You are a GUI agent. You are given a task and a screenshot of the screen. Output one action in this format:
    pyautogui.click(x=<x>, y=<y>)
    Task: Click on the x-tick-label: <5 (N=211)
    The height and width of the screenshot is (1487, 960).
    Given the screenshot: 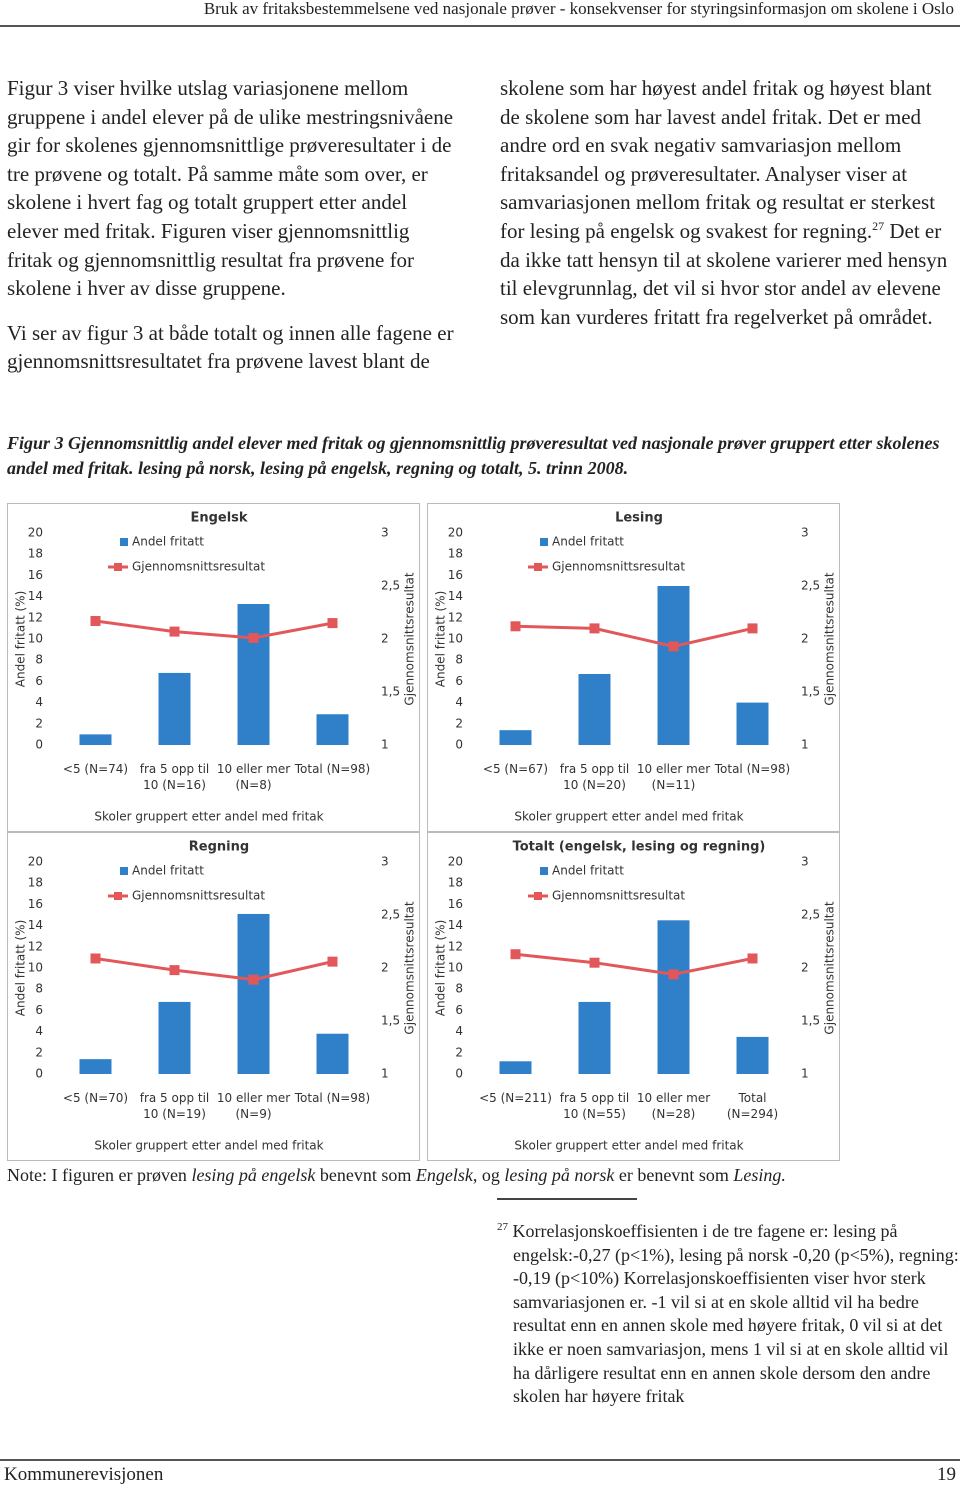 What is the action you would take?
    pyautogui.click(x=515, y=1098)
    